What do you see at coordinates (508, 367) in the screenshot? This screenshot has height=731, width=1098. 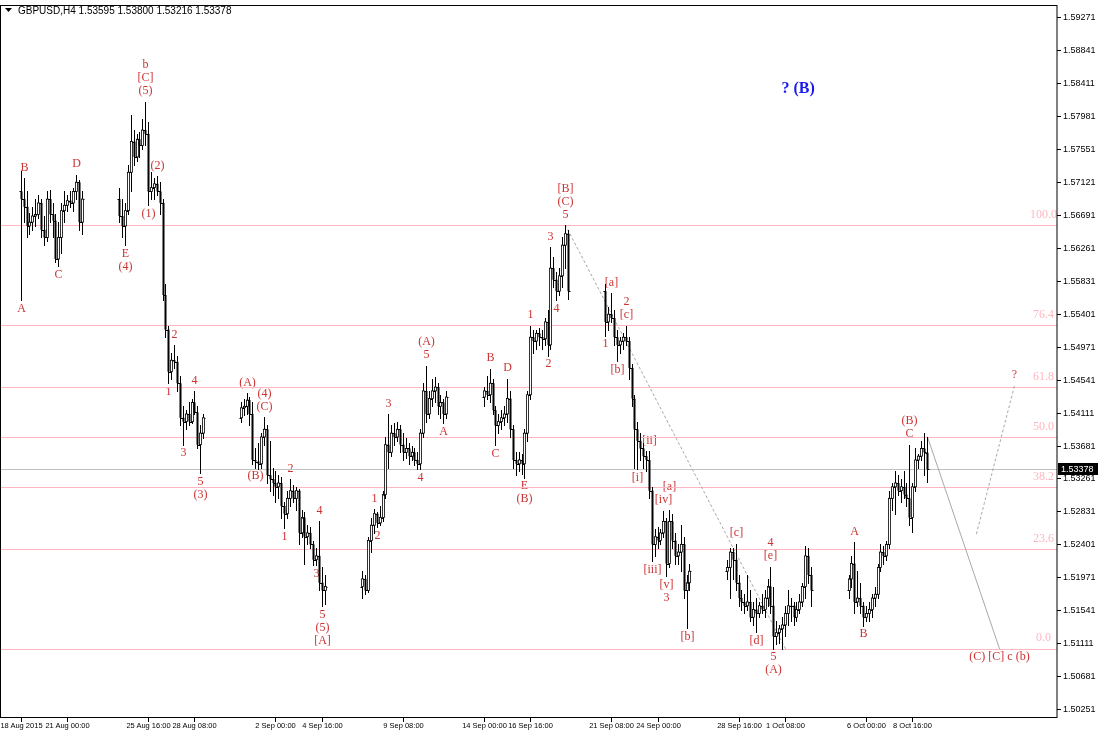 I see `annotation: D` at bounding box center [508, 367].